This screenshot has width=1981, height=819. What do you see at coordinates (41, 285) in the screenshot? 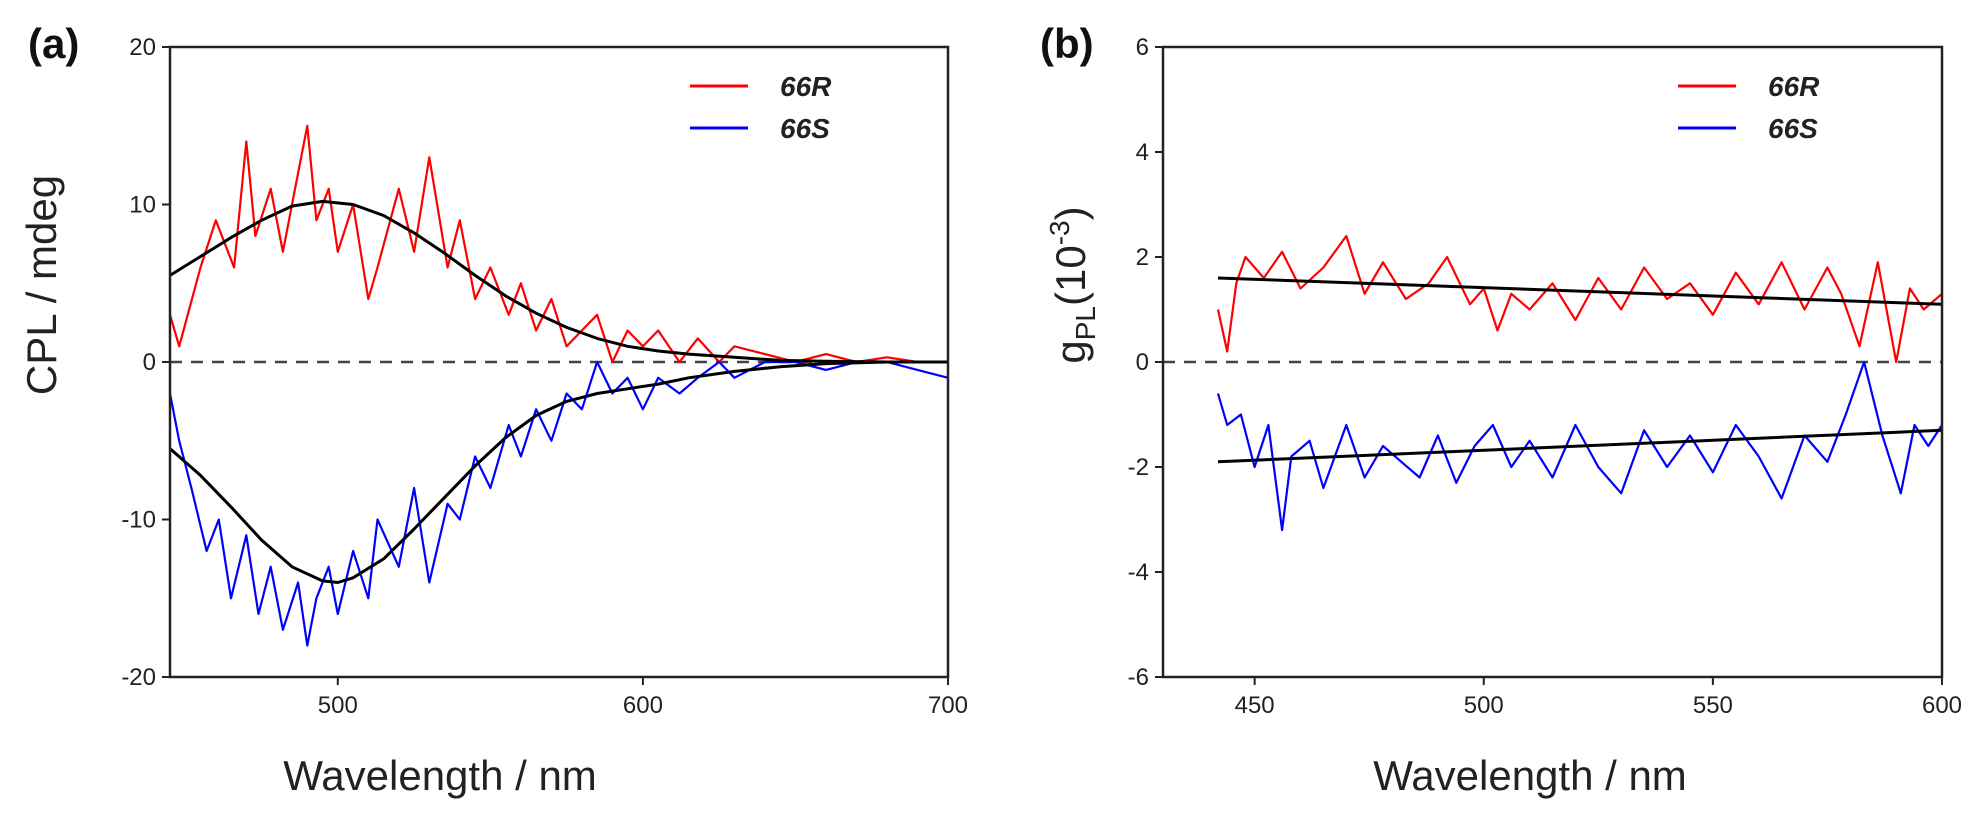
I see `panel-a-y-axis-title: CPL / mdeg` at bounding box center [41, 285].